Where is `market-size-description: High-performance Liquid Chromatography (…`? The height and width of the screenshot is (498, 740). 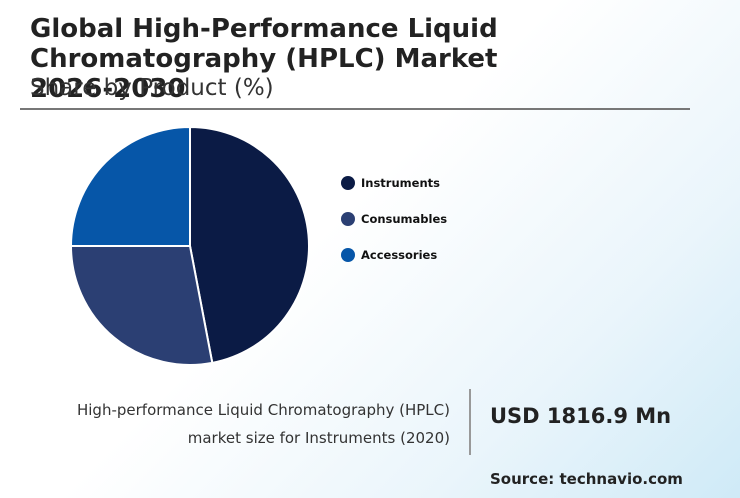 market-size-description: High-performance Liquid Chromatography (… is located at coordinates (235, 424).